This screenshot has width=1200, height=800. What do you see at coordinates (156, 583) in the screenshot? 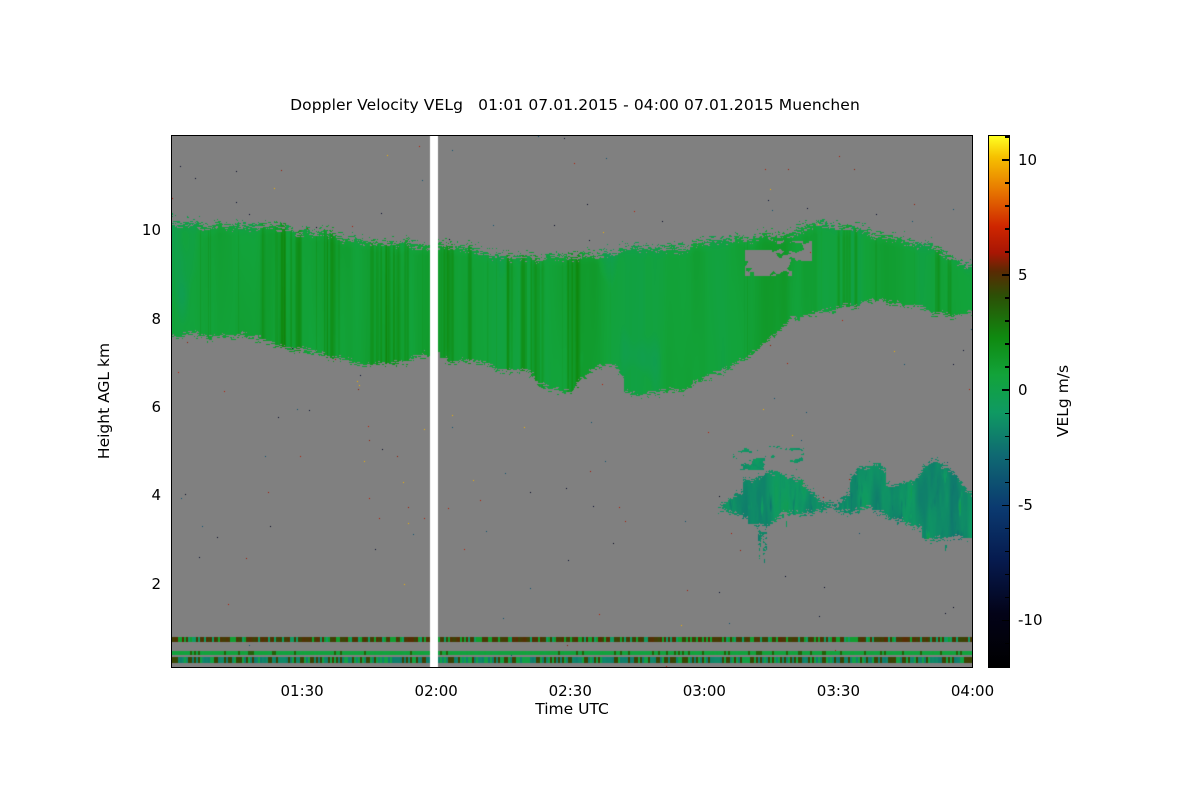
I see `y-tick-label: 2` at bounding box center [156, 583].